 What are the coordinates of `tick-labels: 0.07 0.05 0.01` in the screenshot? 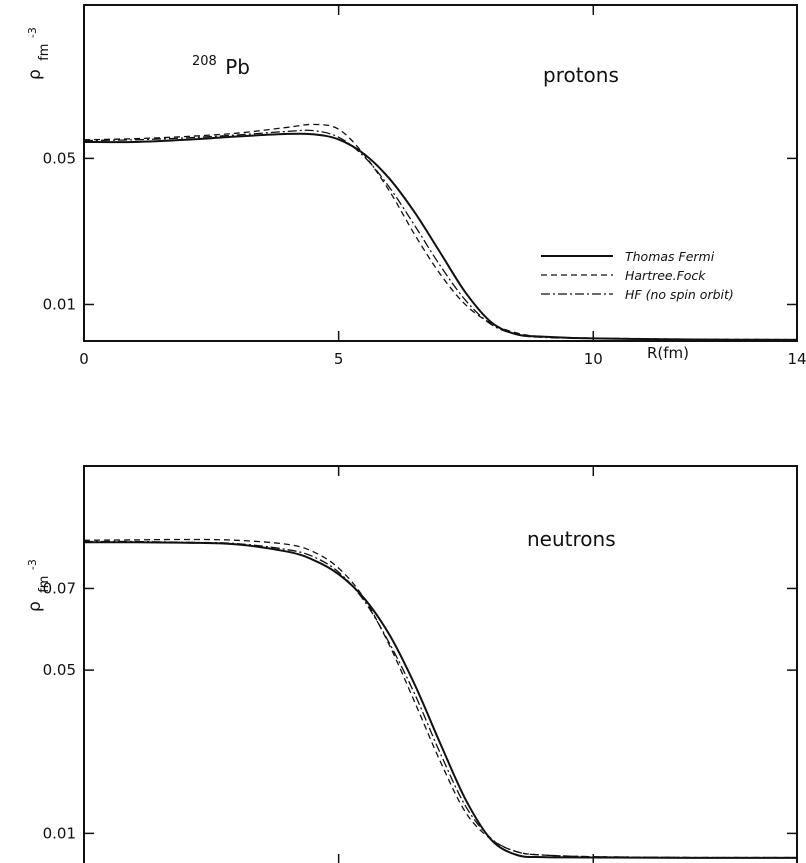 It's located at (59, 710).